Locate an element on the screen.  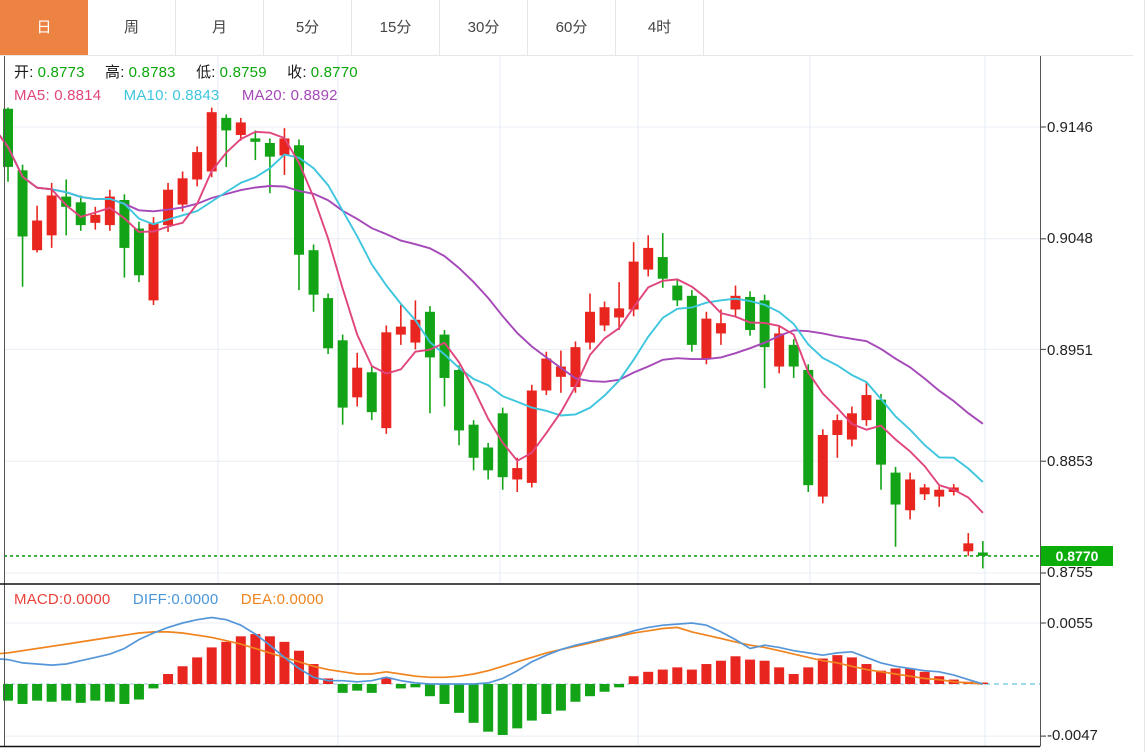
high-label: 高: is located at coordinates (115, 72).